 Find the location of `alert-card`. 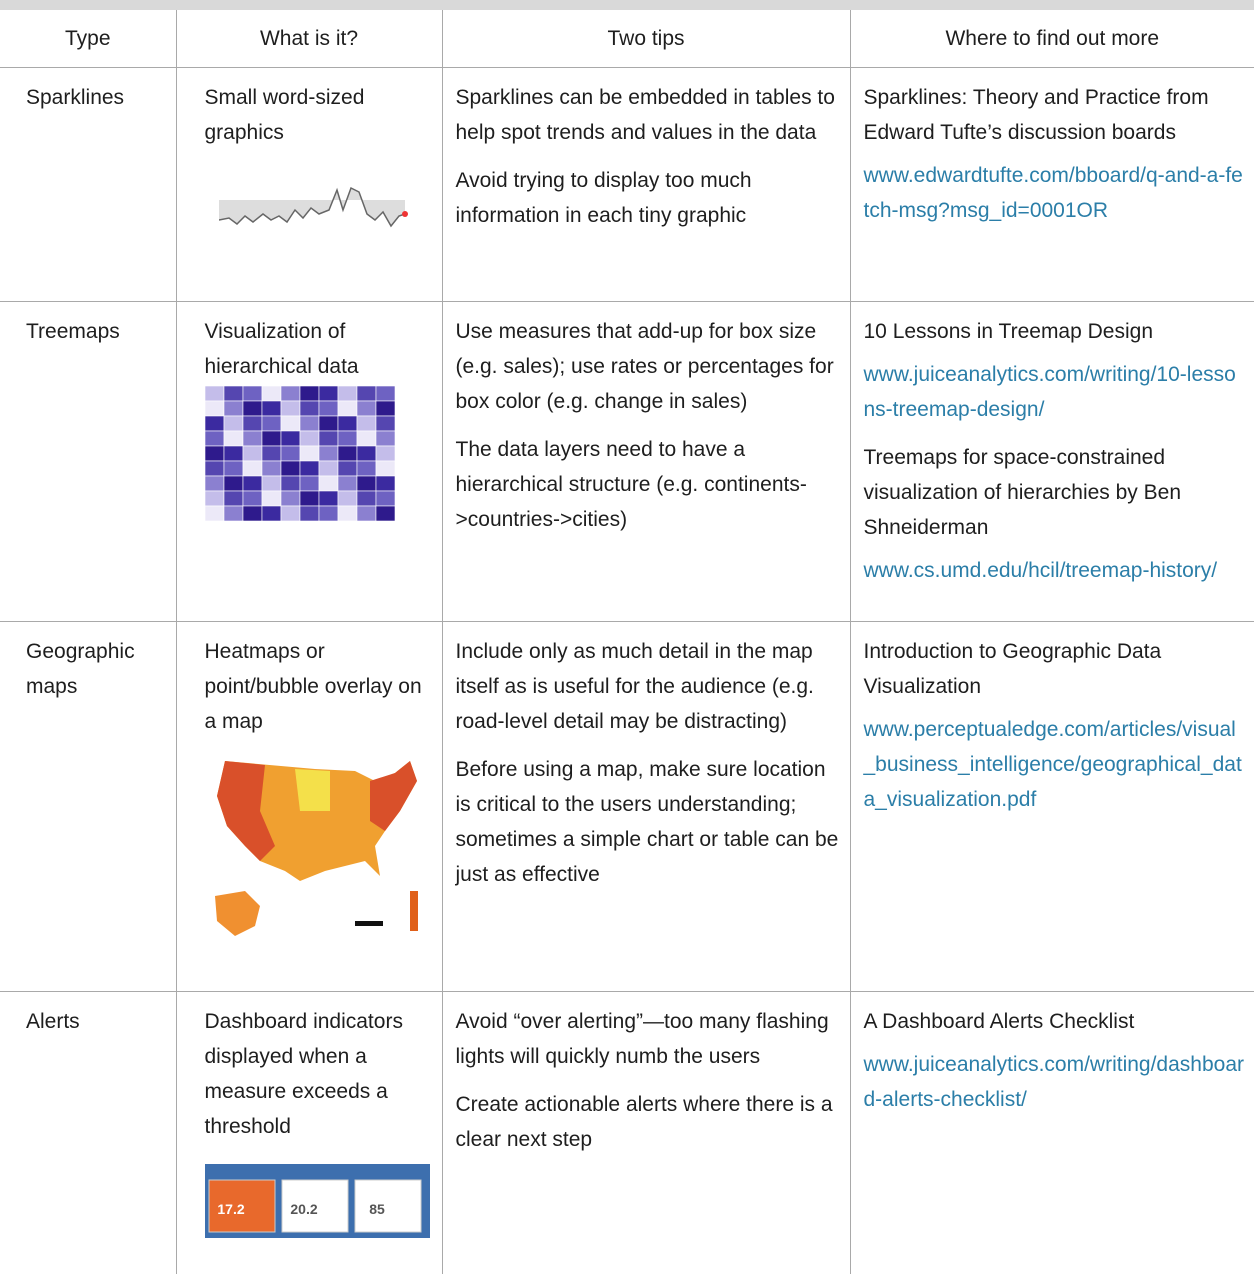

alert-card is located at coordinates (241, 1206).